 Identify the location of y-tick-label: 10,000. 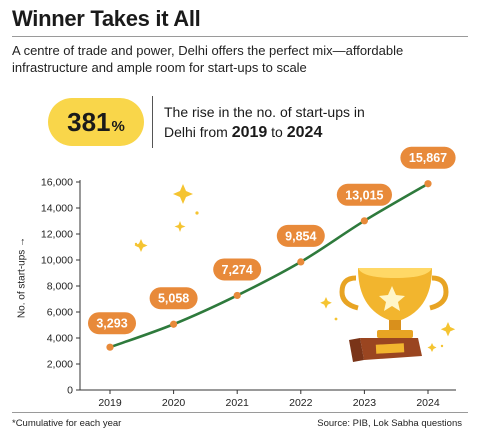
(57, 261).